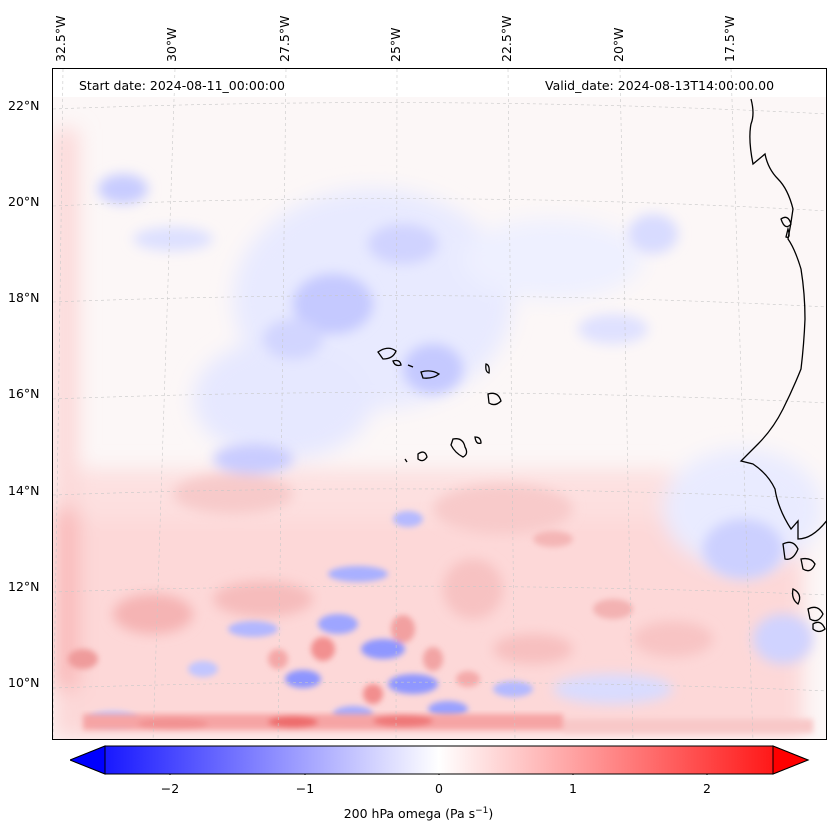 The height and width of the screenshot is (839, 837). I want to click on lon-label-30w: 30°W, so click(171, 44).